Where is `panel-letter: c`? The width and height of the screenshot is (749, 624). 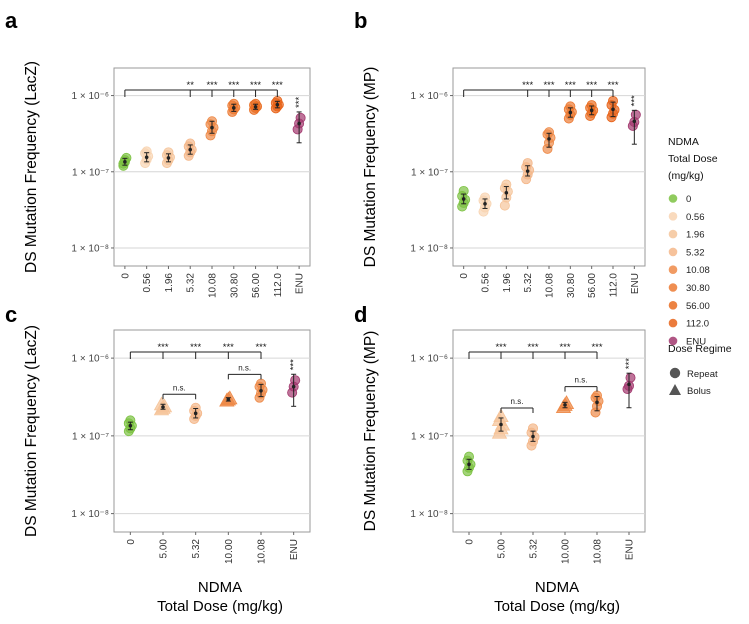 panel-letter: c is located at coordinates (11, 314).